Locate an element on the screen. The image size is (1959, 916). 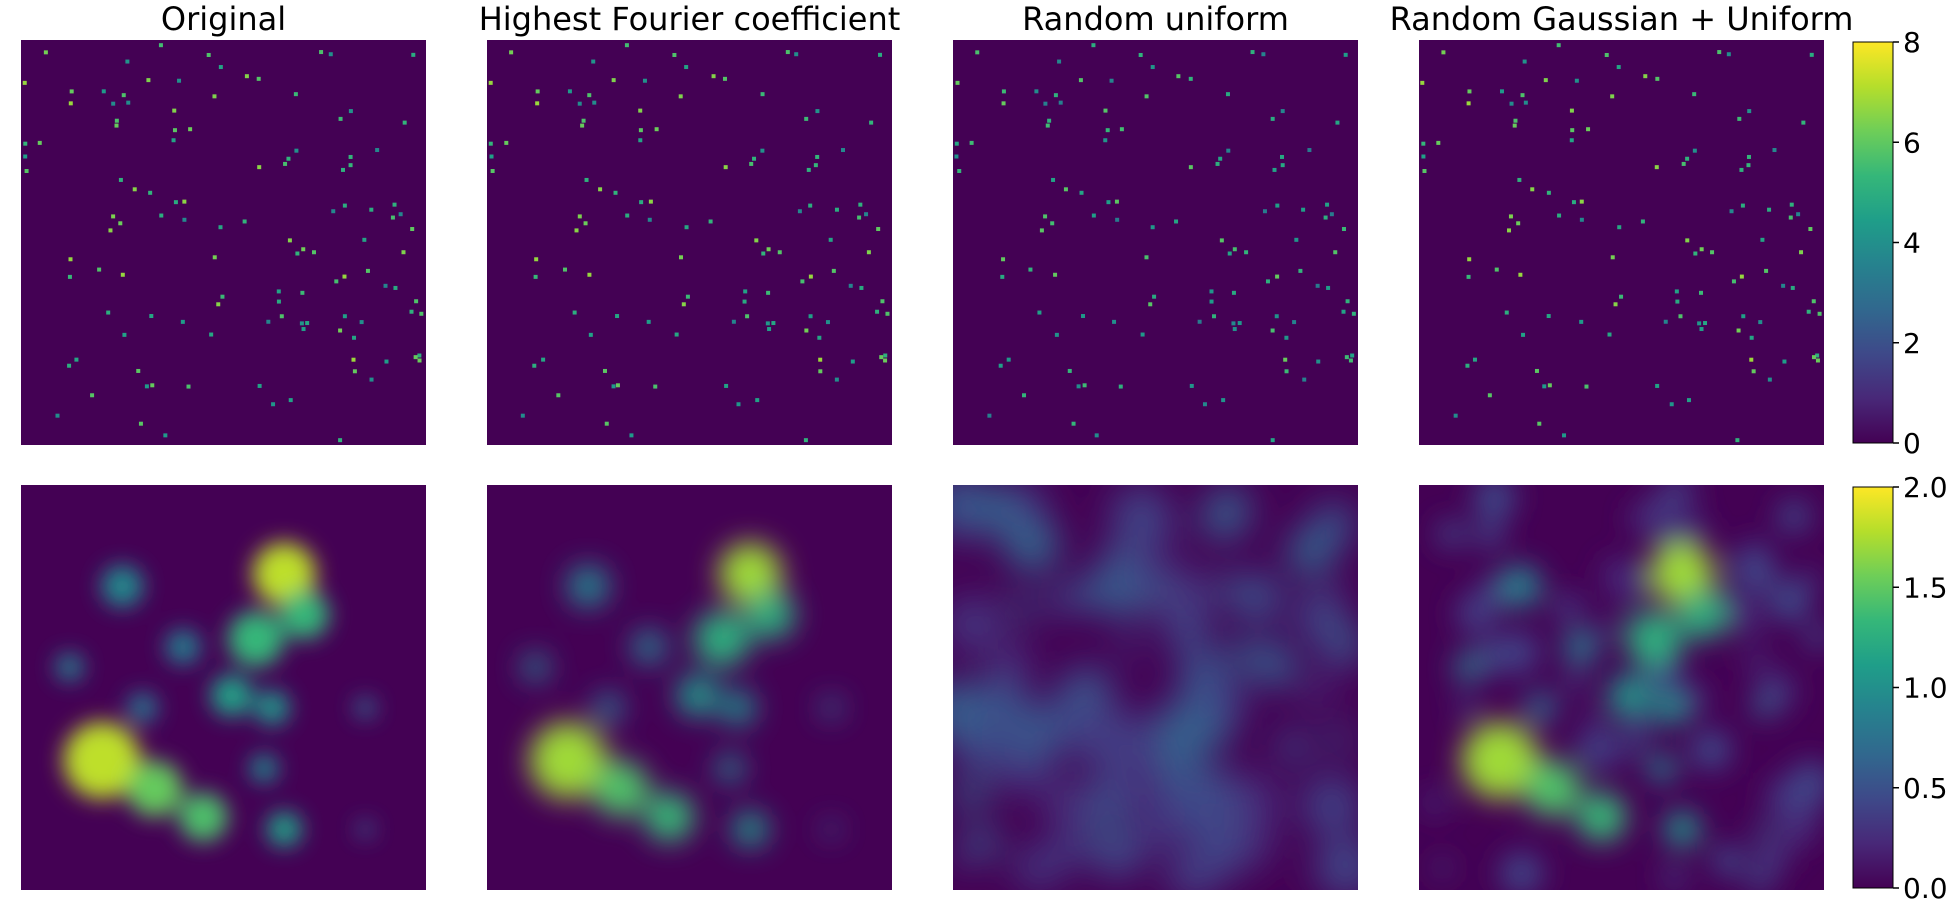
colorbar-tick-label: 1.5 is located at coordinates (1925, 587).